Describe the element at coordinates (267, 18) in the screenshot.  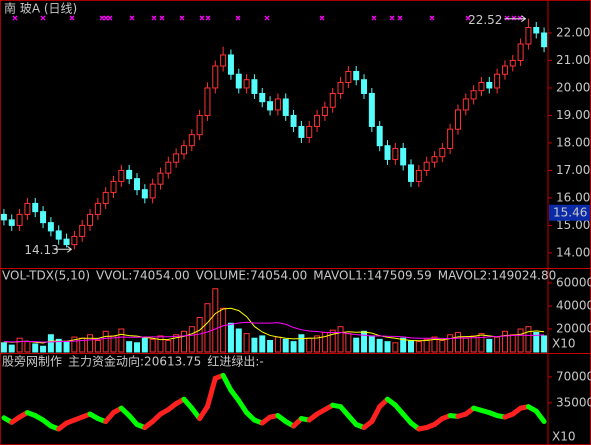
I see `signal-markers` at that location.